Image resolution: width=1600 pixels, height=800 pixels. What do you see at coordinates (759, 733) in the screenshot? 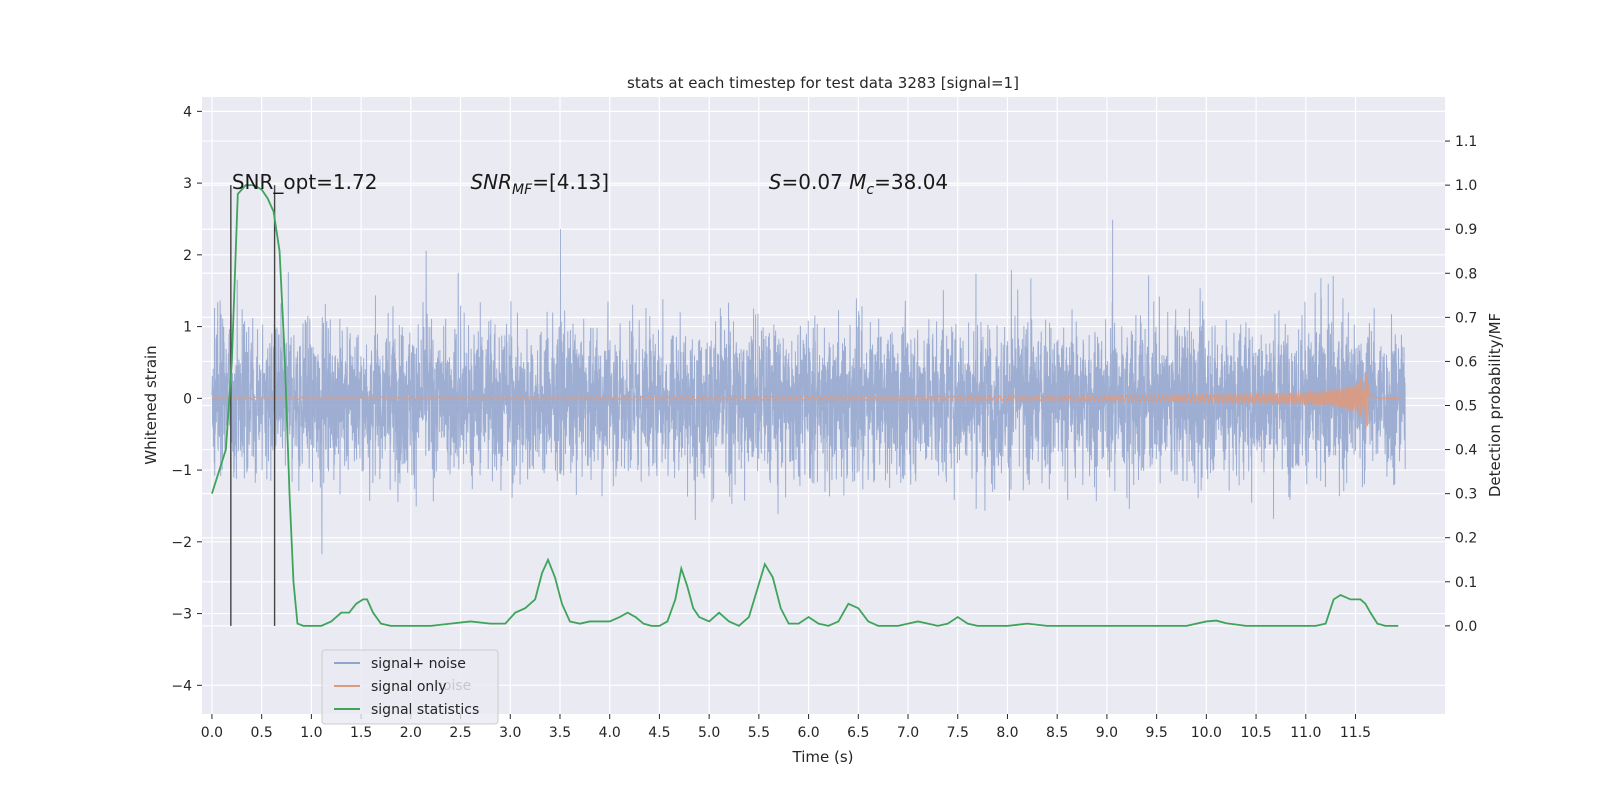
I see `x-tick-label: 5.5` at bounding box center [759, 733].